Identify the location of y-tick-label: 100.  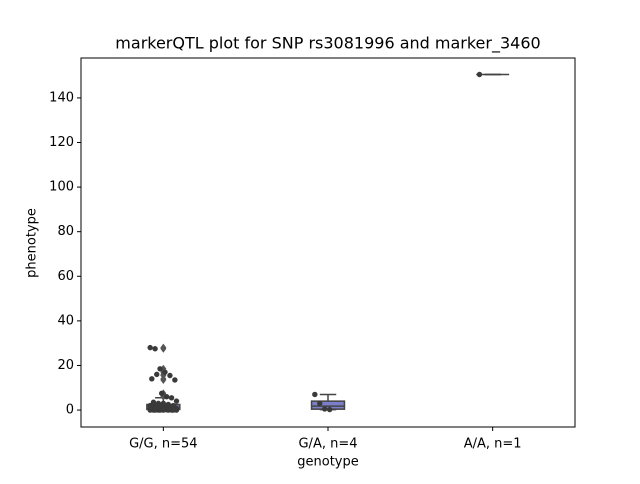
(61, 187).